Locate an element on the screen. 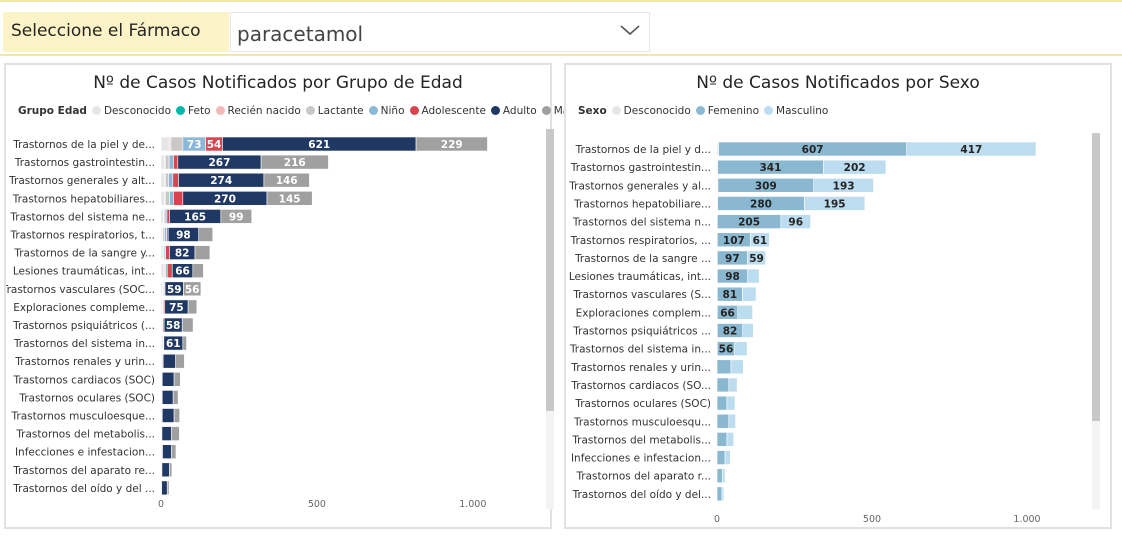  legend-label: Niño is located at coordinates (392, 111).